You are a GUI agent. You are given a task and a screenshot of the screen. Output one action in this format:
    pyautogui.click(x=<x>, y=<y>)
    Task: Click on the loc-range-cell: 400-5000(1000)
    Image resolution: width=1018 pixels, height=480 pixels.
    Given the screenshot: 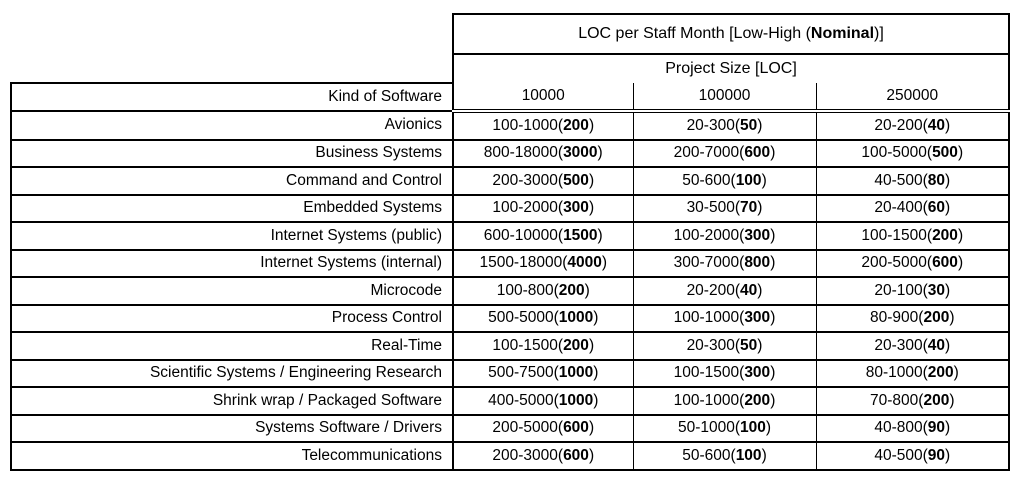 What is the action you would take?
    pyautogui.click(x=542, y=401)
    